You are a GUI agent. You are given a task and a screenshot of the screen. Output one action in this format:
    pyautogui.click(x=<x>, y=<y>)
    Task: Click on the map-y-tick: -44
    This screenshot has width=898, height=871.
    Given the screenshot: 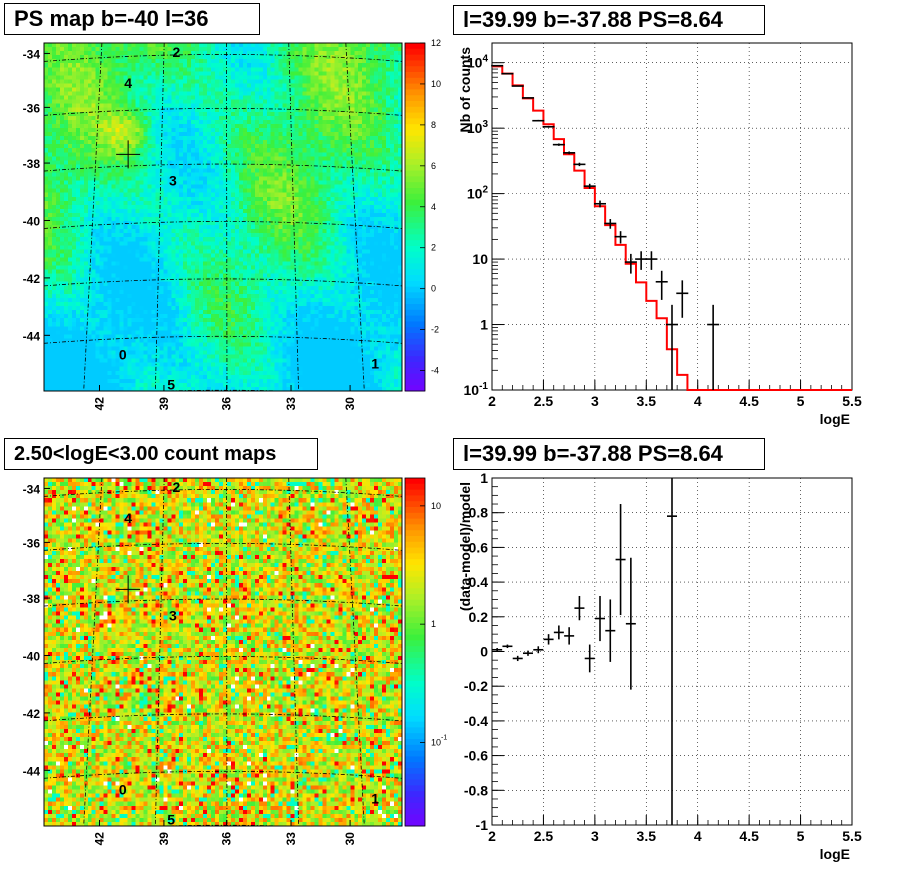 What is the action you would take?
    pyautogui.click(x=32, y=336)
    